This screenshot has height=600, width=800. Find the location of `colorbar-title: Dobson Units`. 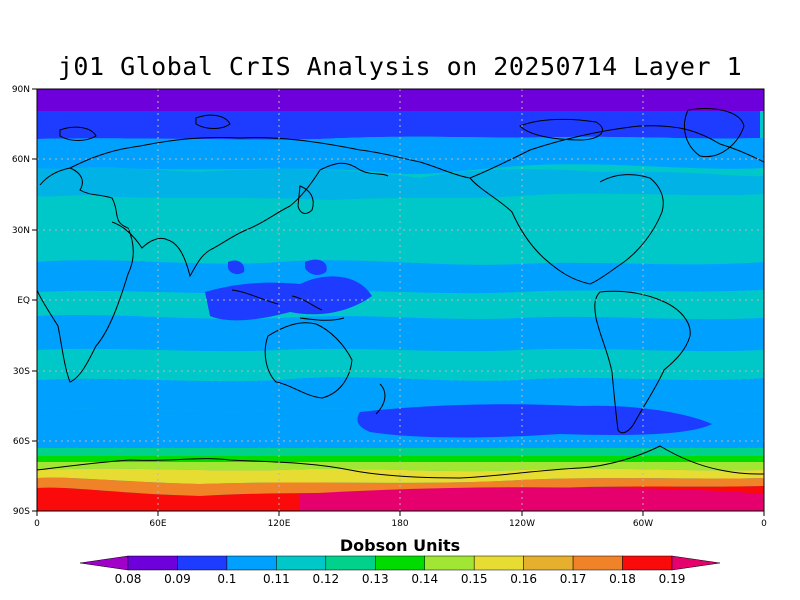

colorbar-title: Dobson Units is located at coordinates (400, 545).